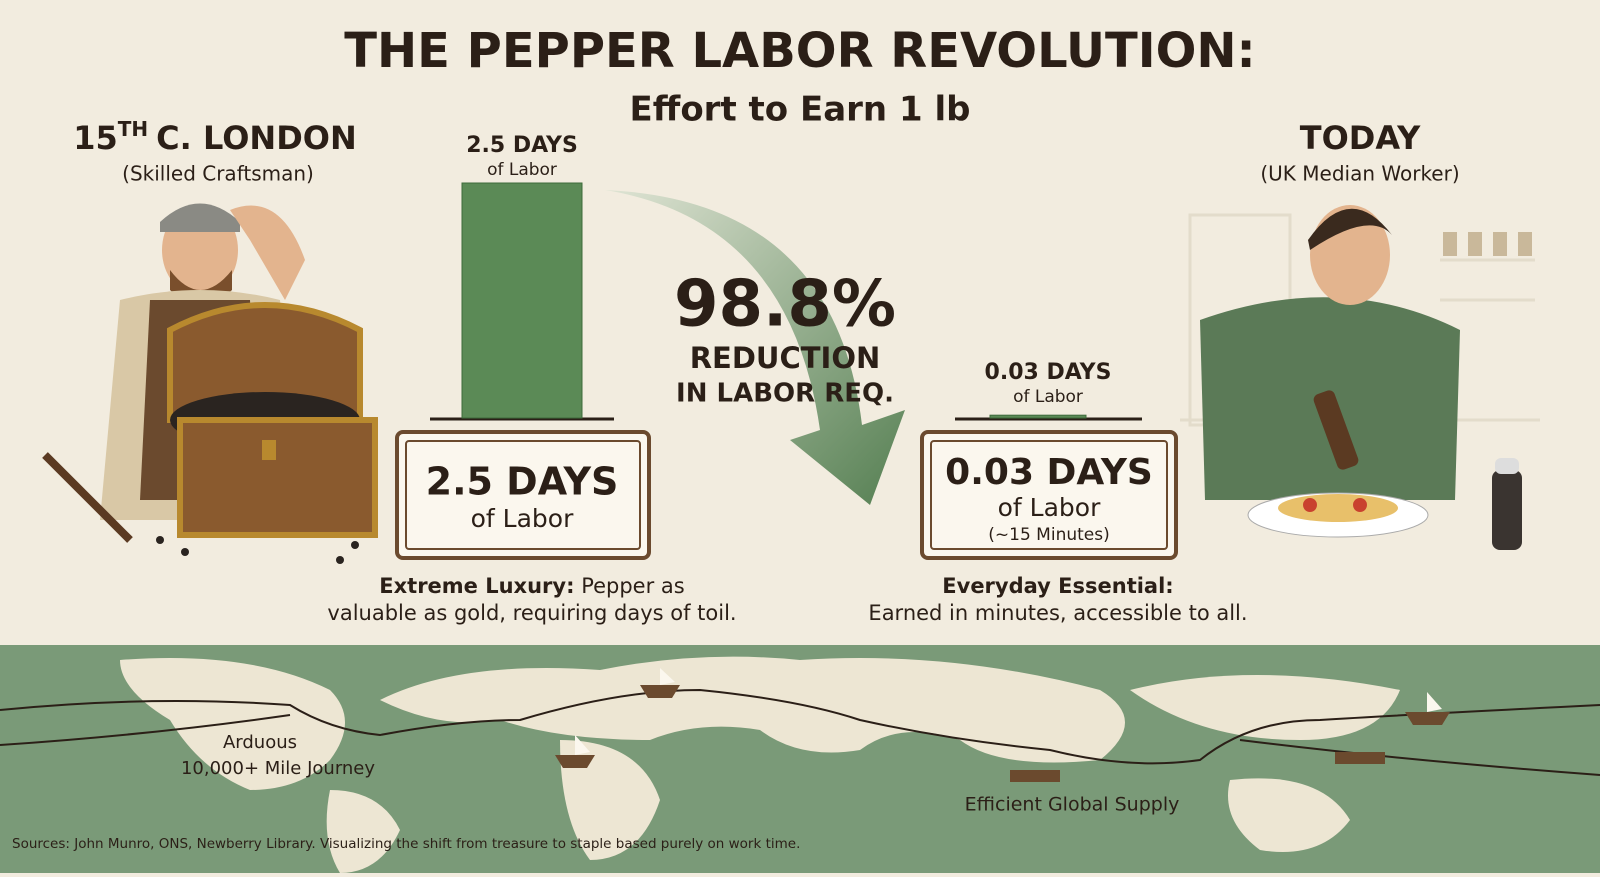 This screenshot has width=1600, height=877. Describe the element at coordinates (1360, 138) in the screenshot. I see `right-heading: TODAY` at that location.